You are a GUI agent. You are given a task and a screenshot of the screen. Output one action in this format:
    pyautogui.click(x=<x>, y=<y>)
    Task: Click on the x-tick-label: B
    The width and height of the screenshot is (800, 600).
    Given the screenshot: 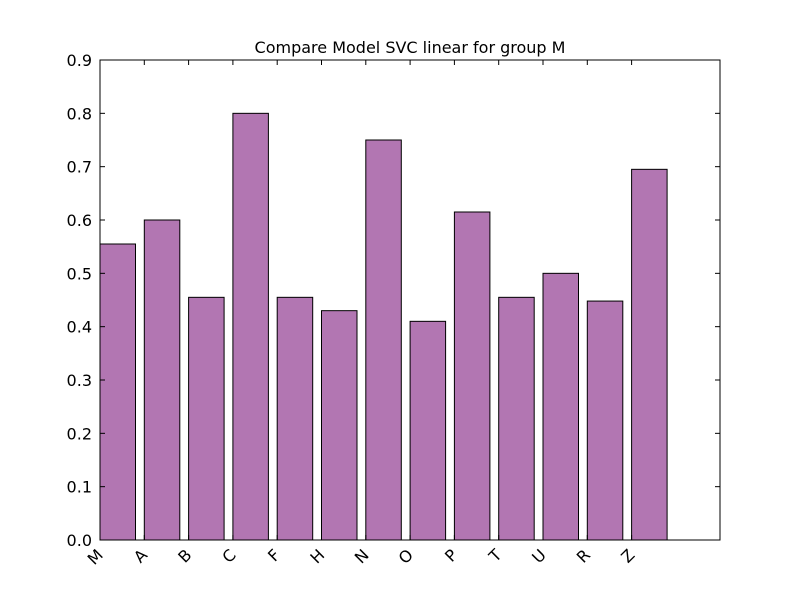 What is the action you would take?
    pyautogui.click(x=184, y=555)
    